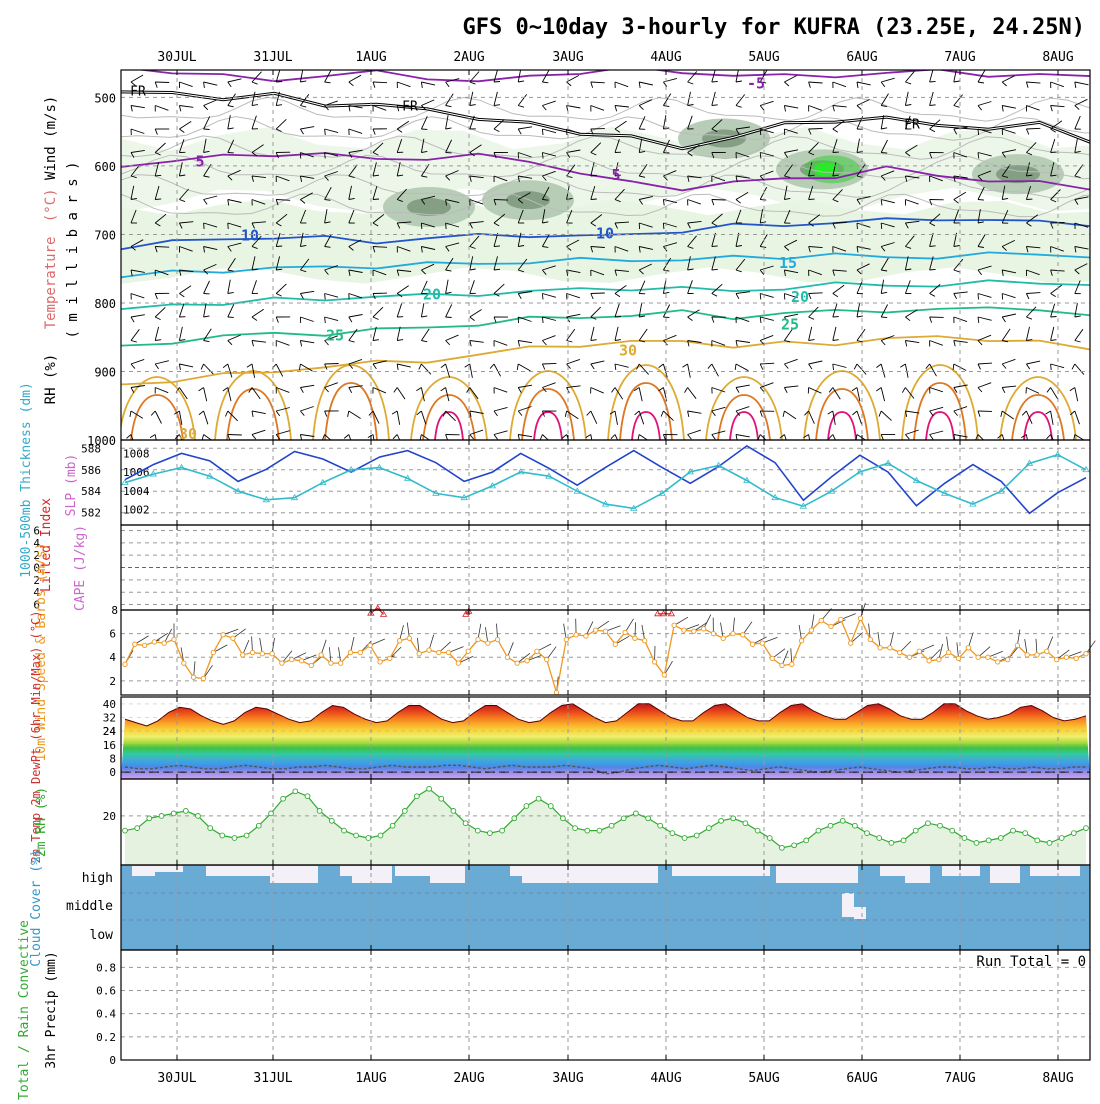  Describe the element at coordinates (628, 351) in the screenshot. I see `isotherm-label: 30` at that location.